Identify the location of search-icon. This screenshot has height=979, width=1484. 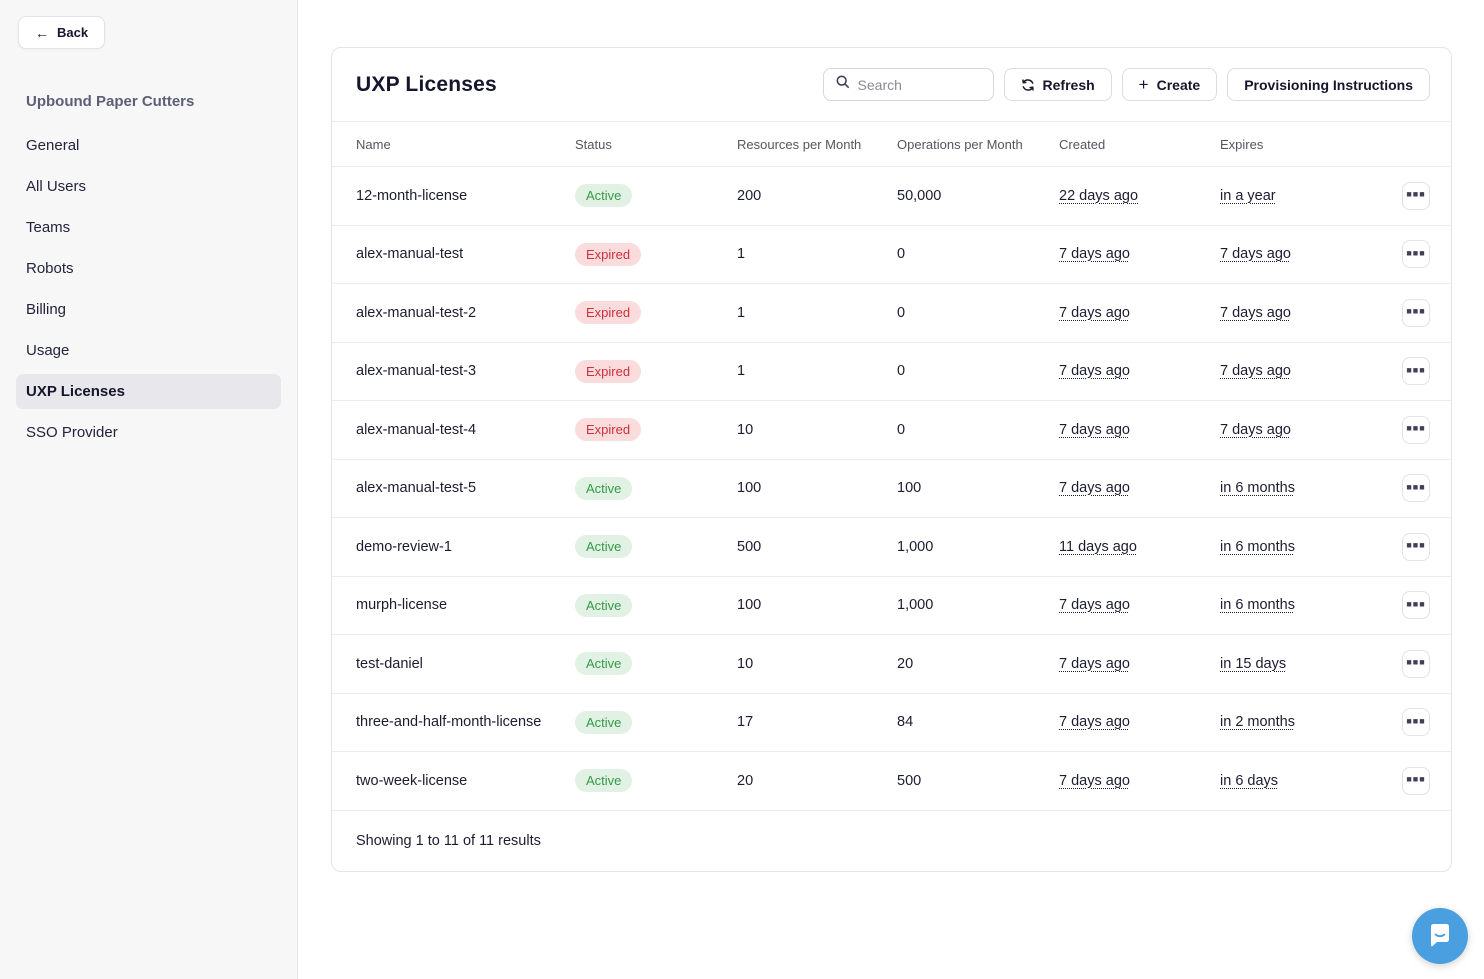
(843, 84).